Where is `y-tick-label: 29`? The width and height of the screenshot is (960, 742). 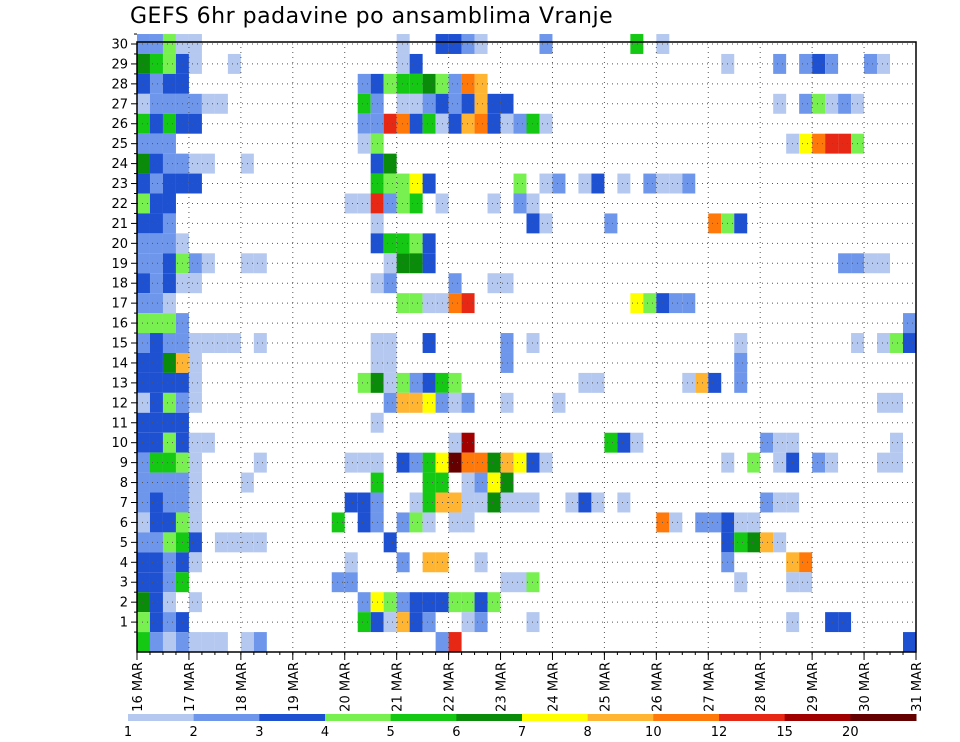 y-tick-label: 29 is located at coordinates (119, 64).